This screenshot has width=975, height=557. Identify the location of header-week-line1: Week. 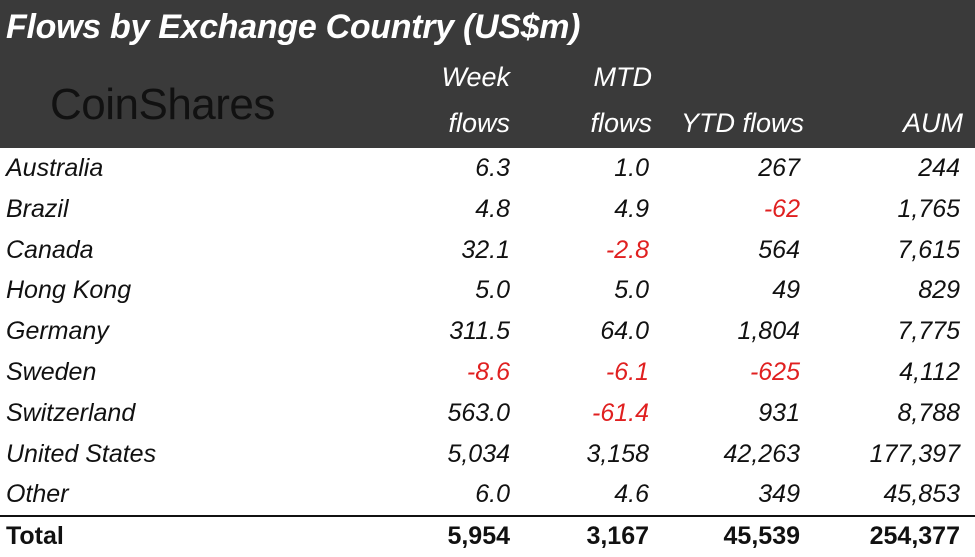
(475, 77).